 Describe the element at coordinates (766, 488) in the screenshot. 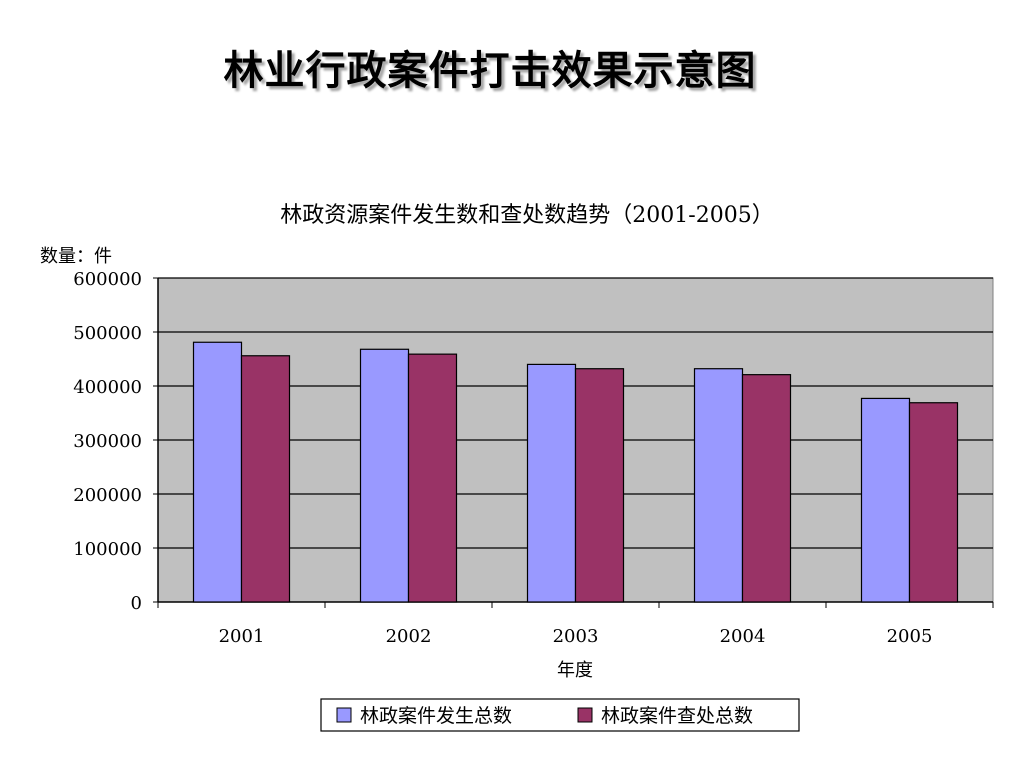

I see `bar-handled-2004` at that location.